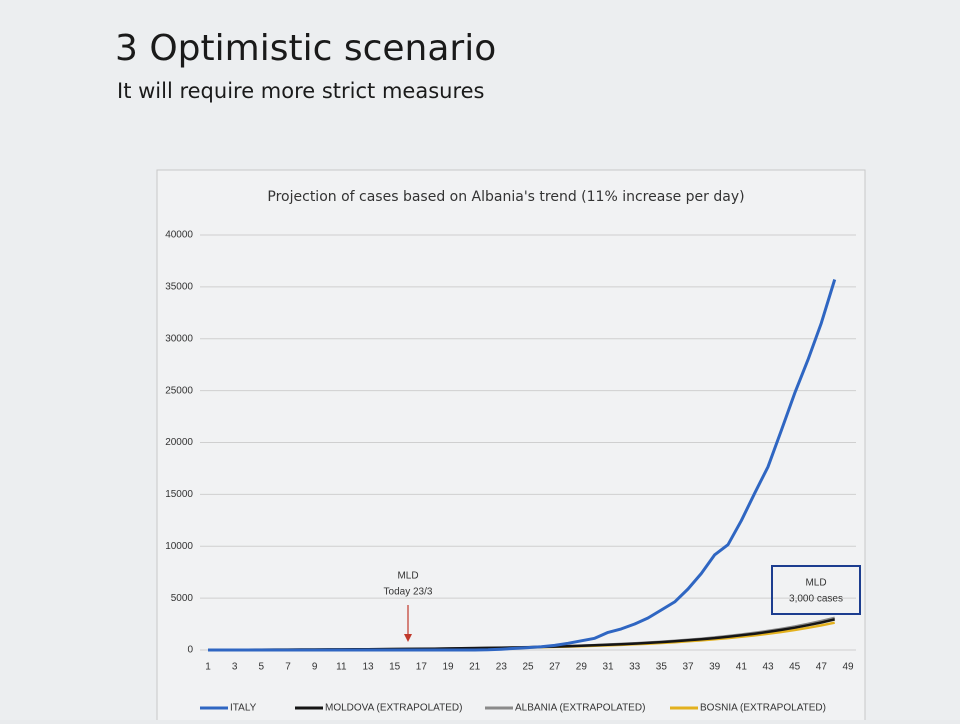 Image resolution: width=960 pixels, height=724 pixels. I want to click on x-tick-label: 5, so click(262, 667).